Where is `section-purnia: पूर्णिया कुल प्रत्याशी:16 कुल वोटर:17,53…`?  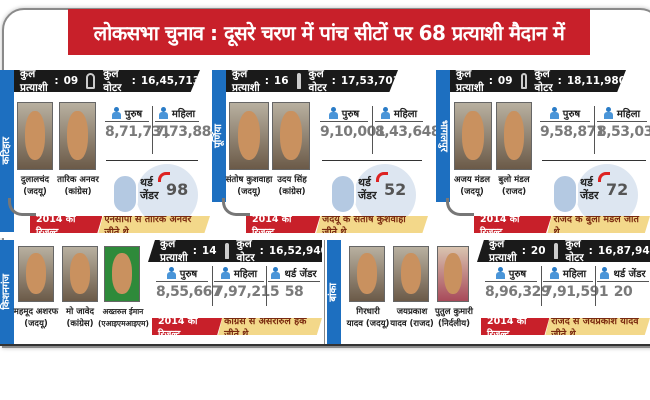 section-purnia: पूर्णिया कुल प्रत्याशी:16 कुल वोटर:17,53… is located at coordinates (326, 154).